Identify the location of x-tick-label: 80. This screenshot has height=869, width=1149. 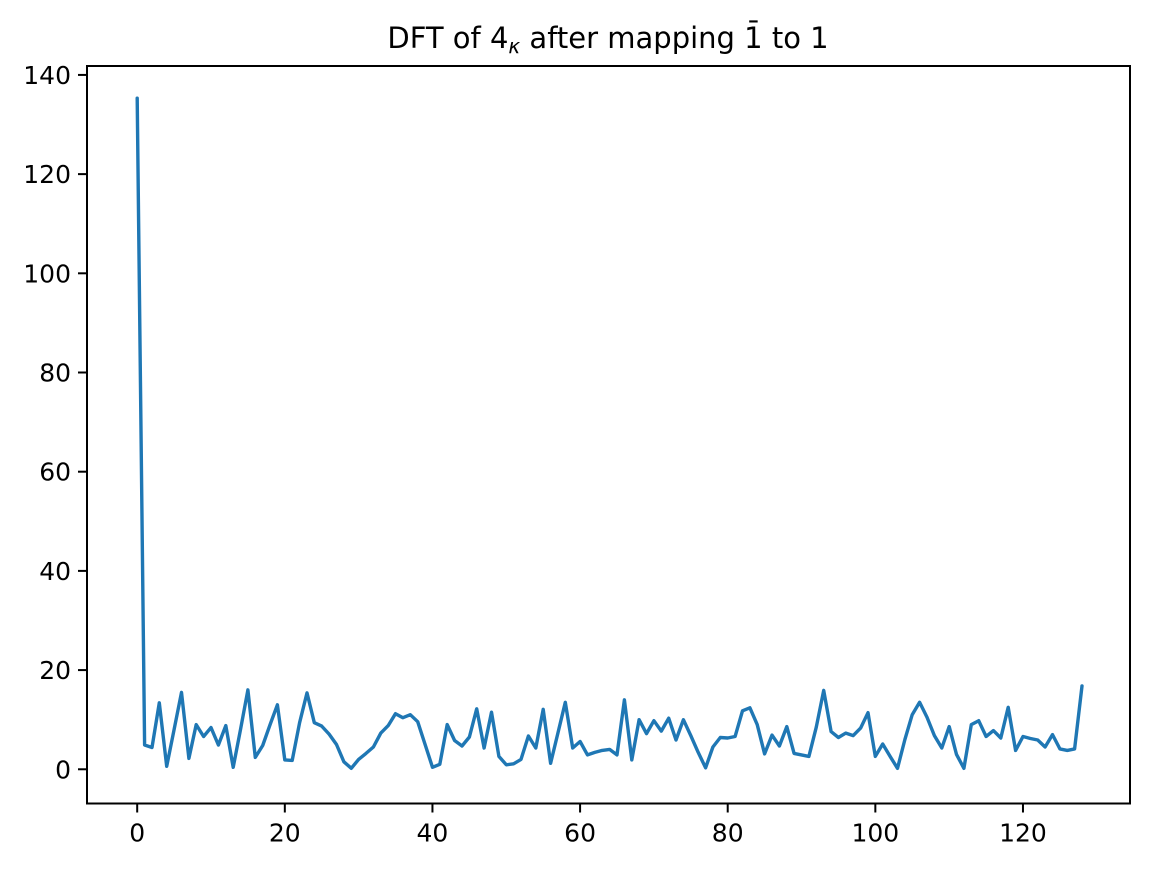
(728, 833).